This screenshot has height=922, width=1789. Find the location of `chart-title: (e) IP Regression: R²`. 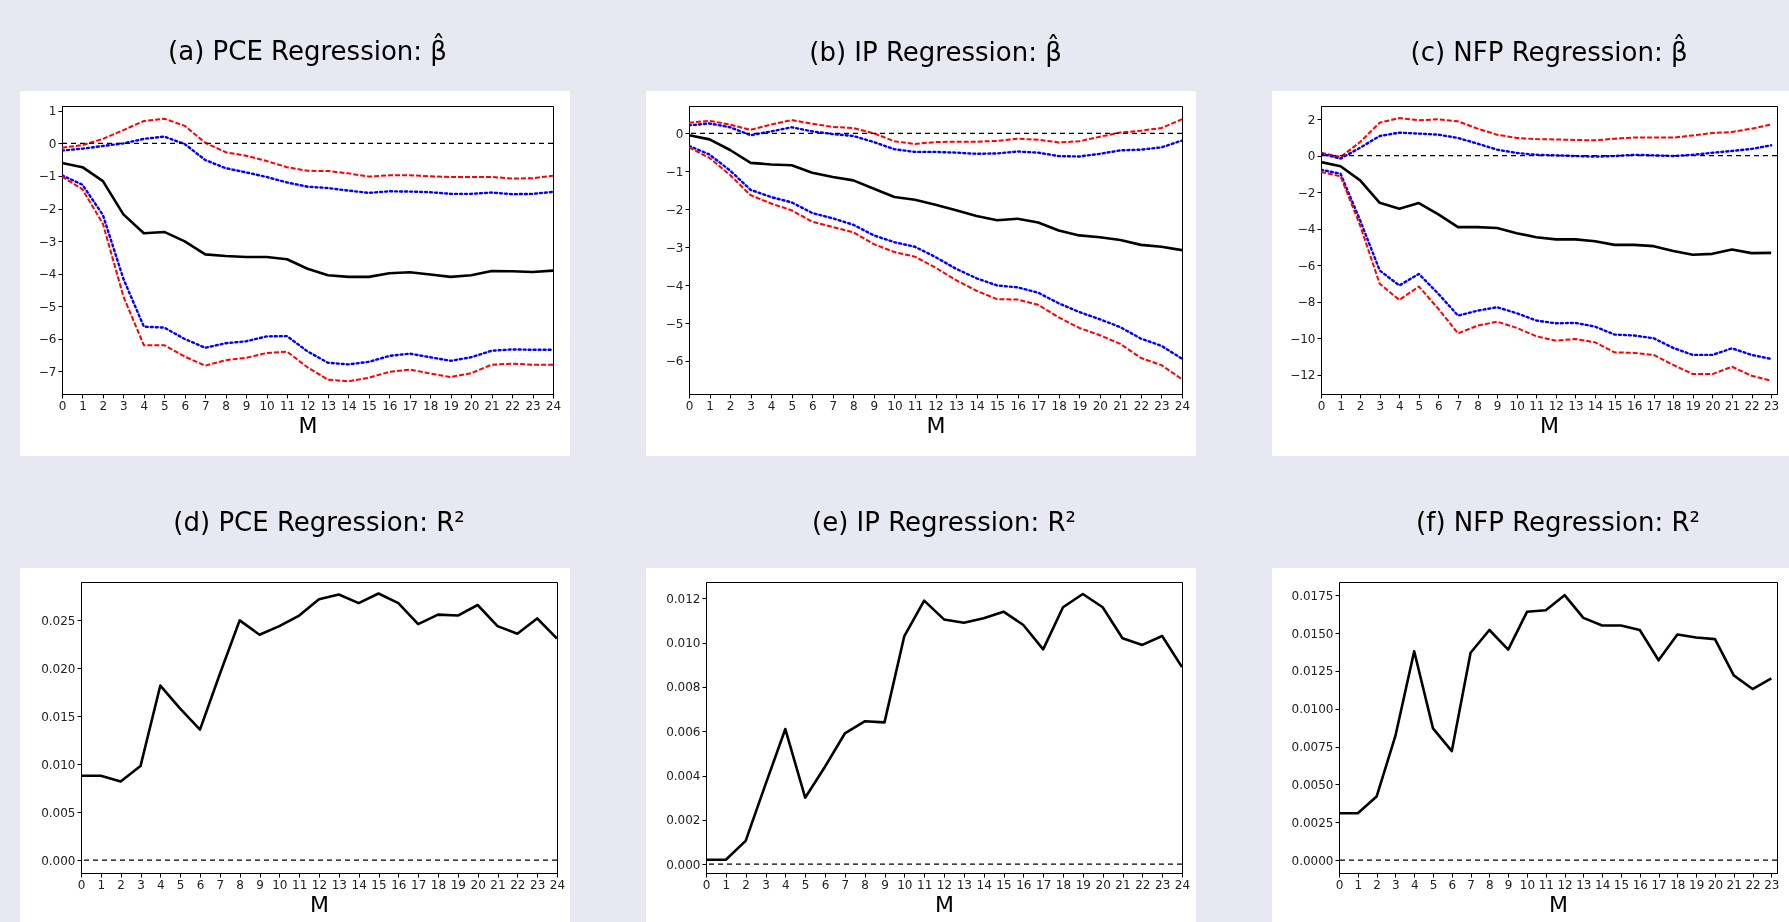

chart-title: (e) IP Regression: R² is located at coordinates (944, 522).